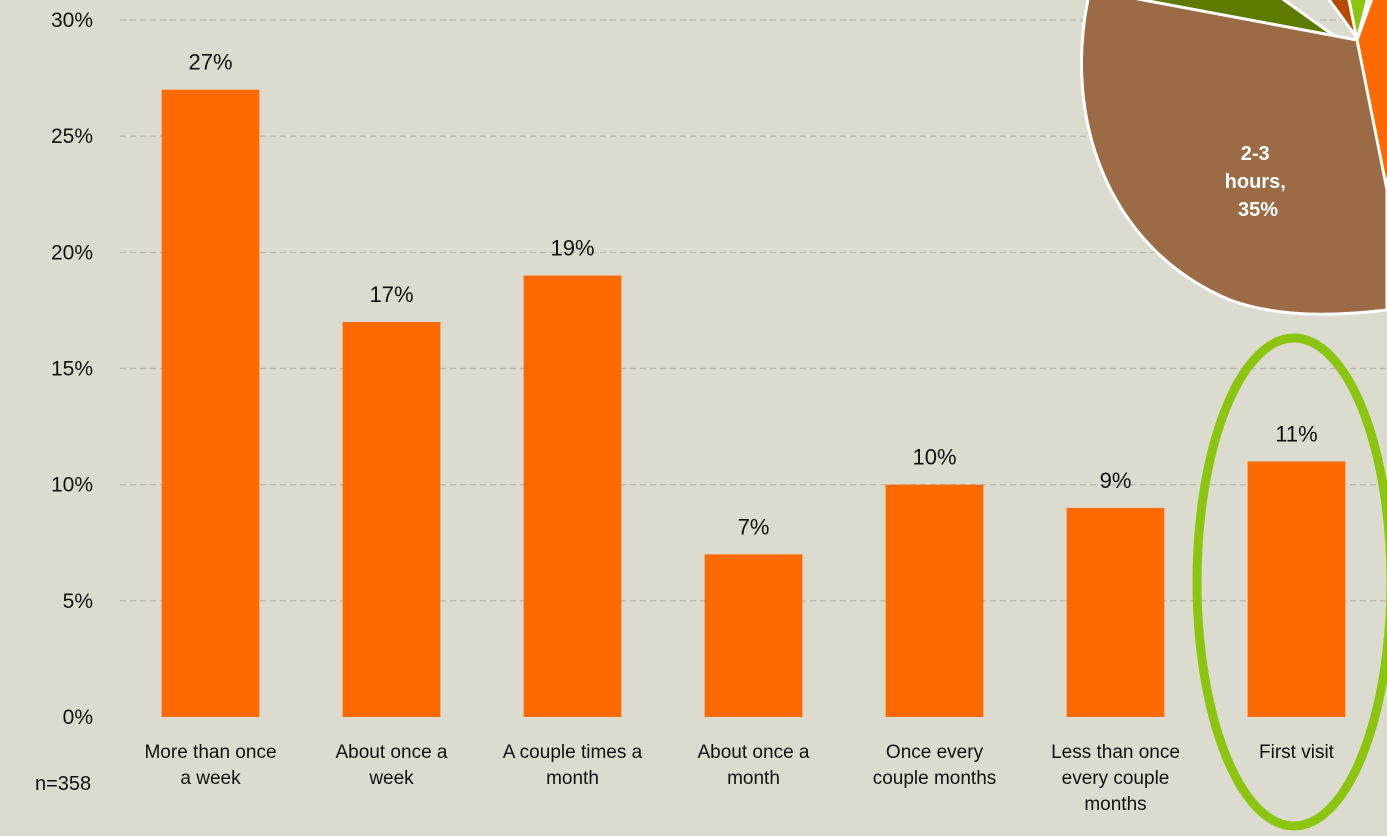 The width and height of the screenshot is (1387, 836). I want to click on bar-value-label: 27%, so click(210, 62).